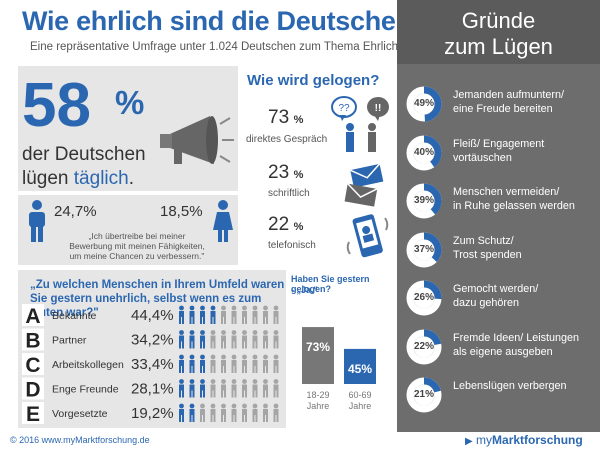 The image size is (600, 450). What do you see at coordinates (525, 151) in the screenshot?
I see `reason-label: Fleiß/ Engagement vortäuschen` at bounding box center [525, 151].